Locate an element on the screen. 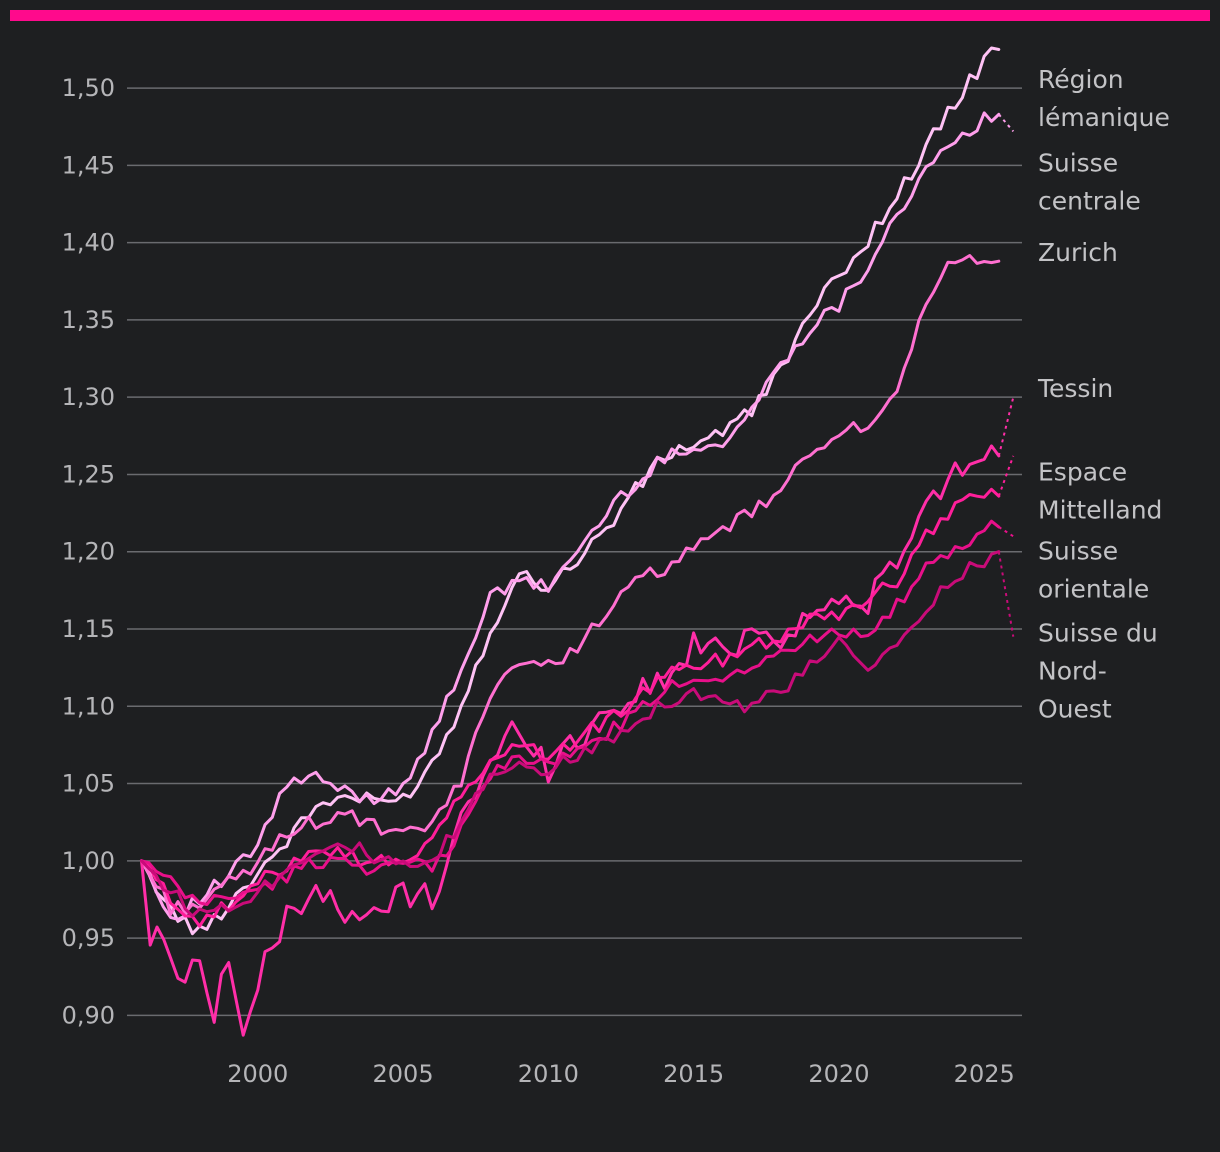 Image resolution: width=1220 pixels, height=1152 pixels. y-tick-label: 1,35 is located at coordinates (88, 320).